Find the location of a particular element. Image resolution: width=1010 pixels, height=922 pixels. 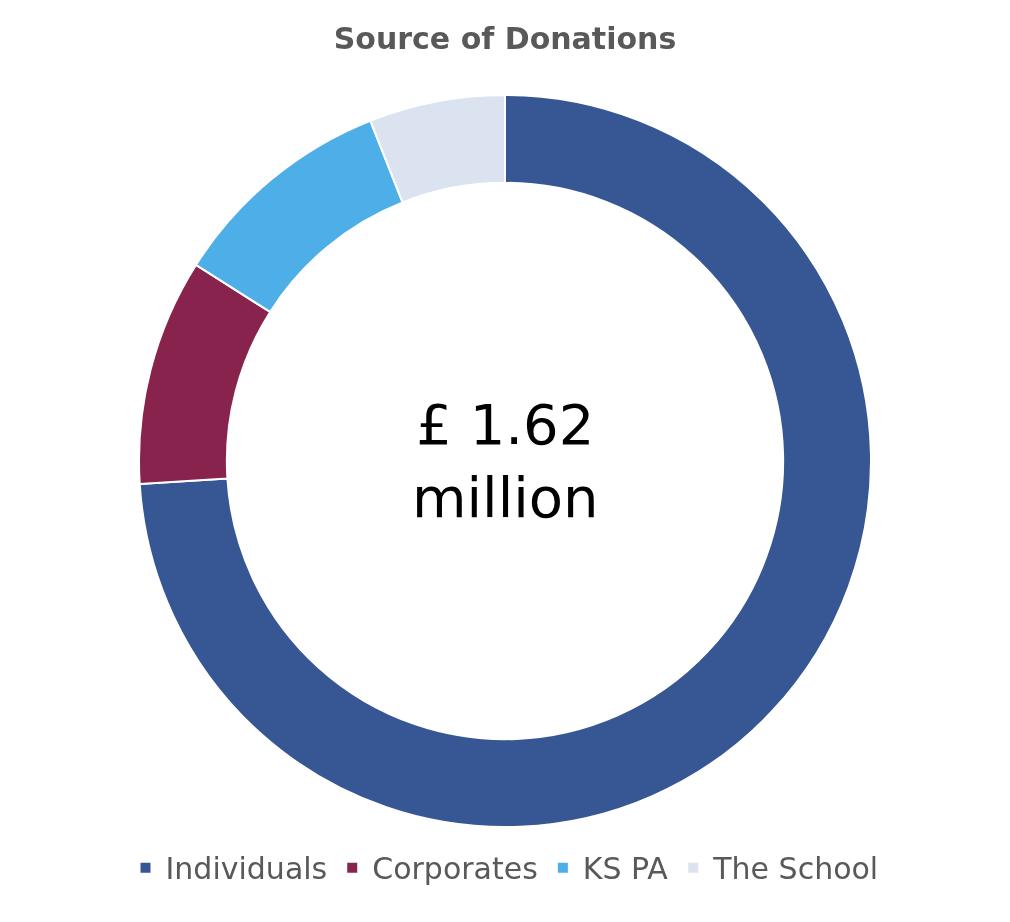

legend-label: Individuals is located at coordinates (246, 869).